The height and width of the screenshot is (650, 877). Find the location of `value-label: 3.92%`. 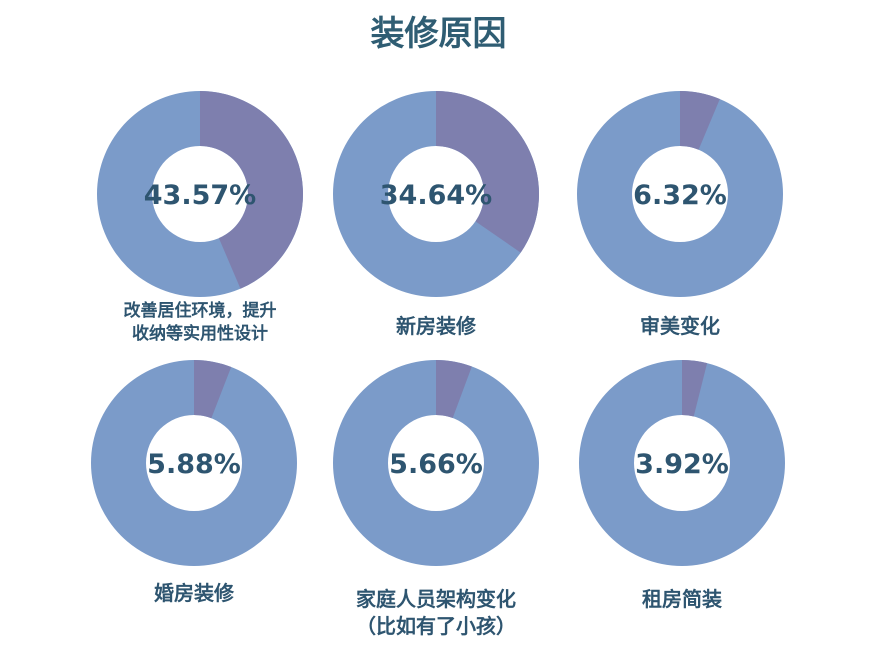

value-label: 3.92% is located at coordinates (682, 464).